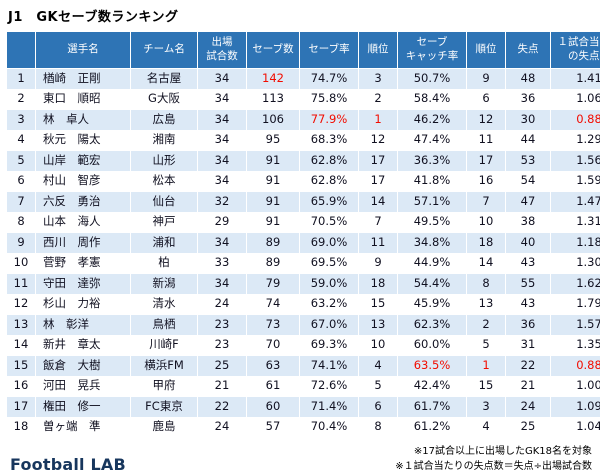  Describe the element at coordinates (164, 284) in the screenshot. I see `cell-team: 新潟` at that location.